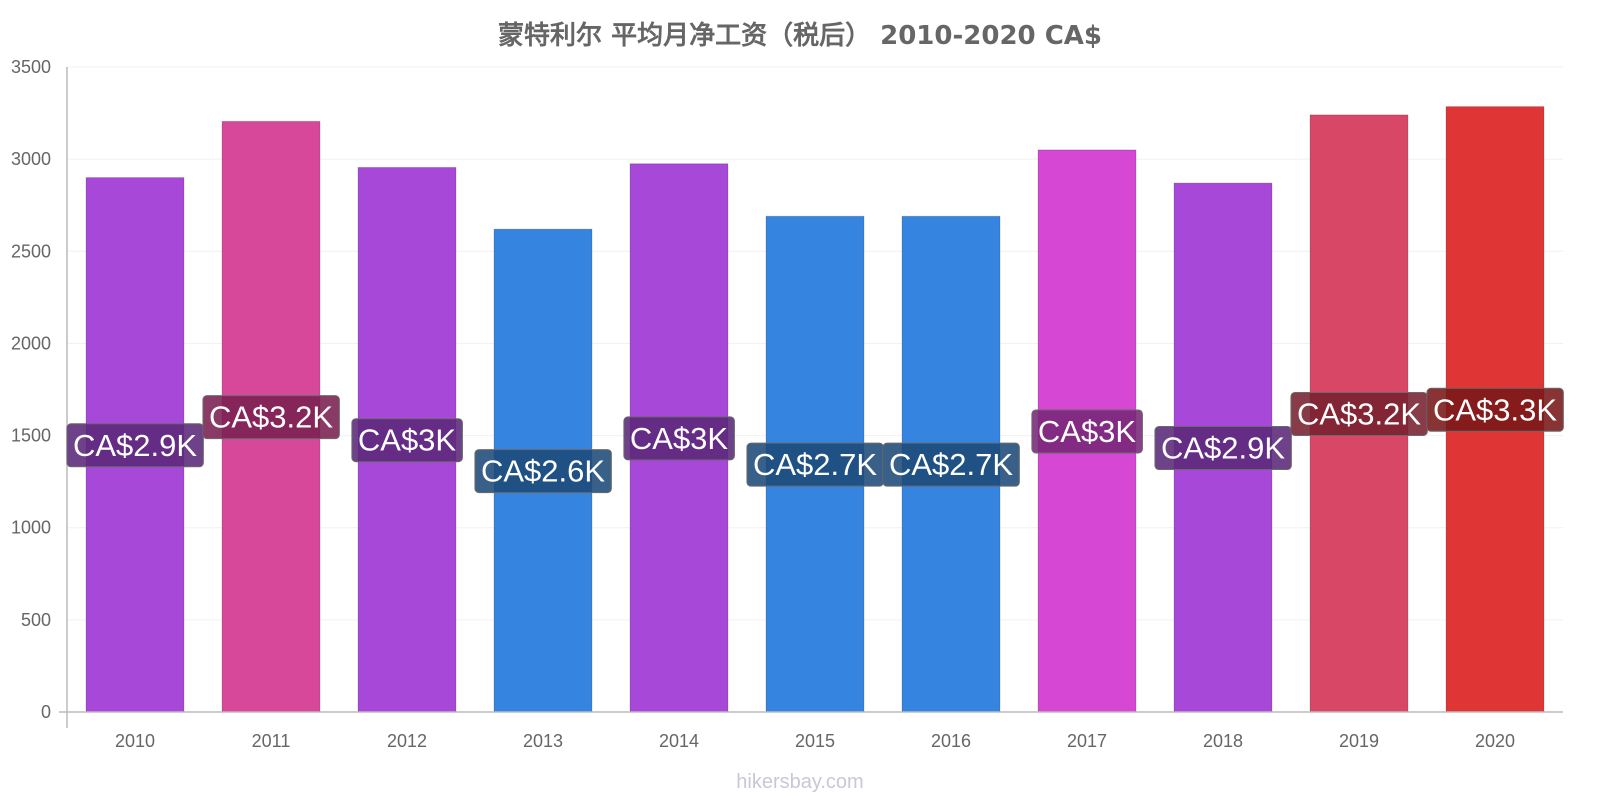 This screenshot has height=800, width=1600. I want to click on data-label-2016: CA$2.7K, so click(951, 464).